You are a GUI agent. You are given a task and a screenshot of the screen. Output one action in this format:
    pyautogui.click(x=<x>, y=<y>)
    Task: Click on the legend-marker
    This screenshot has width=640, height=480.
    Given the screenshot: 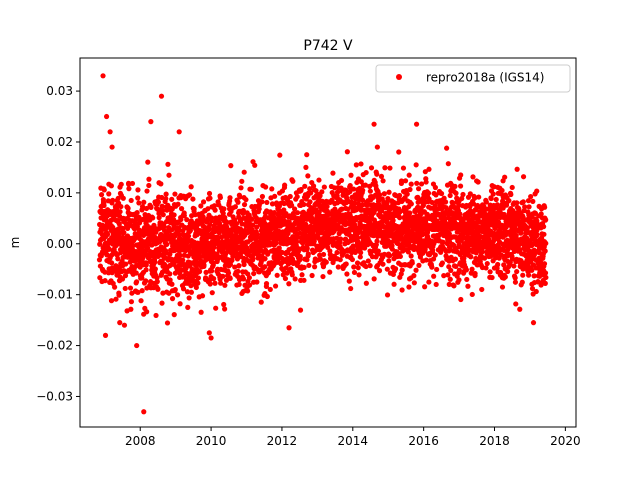 What is the action you would take?
    pyautogui.click(x=399, y=77)
    